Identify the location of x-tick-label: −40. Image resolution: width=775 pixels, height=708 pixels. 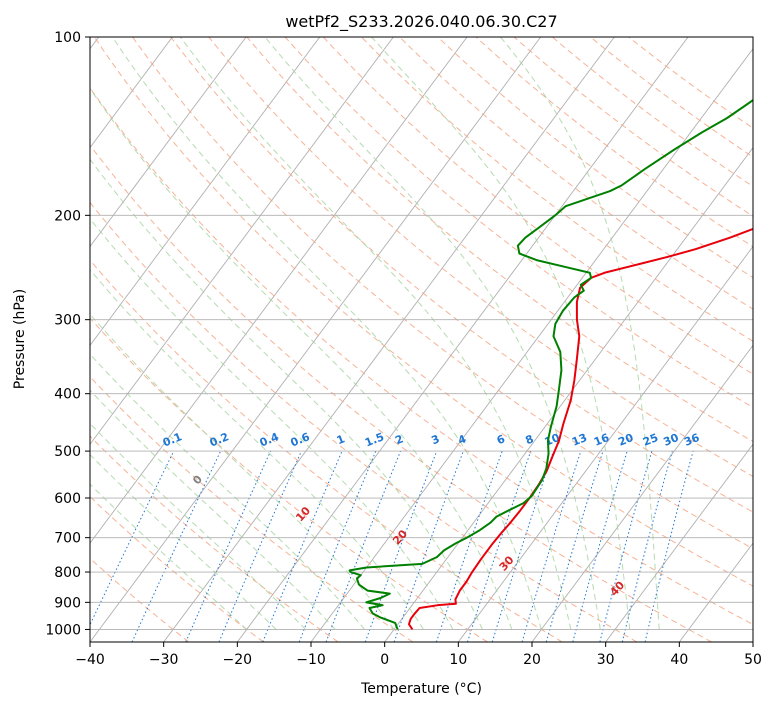
(90, 660).